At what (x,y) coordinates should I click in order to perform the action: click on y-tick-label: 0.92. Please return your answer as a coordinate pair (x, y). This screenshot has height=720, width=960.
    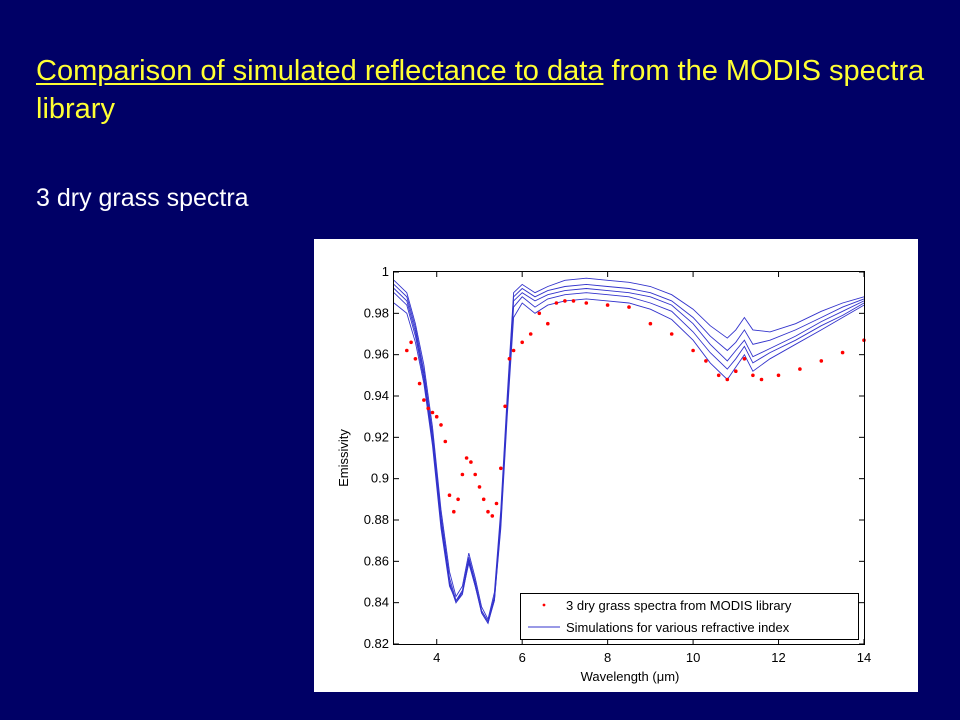
    Looking at the image, I should click on (376, 436).